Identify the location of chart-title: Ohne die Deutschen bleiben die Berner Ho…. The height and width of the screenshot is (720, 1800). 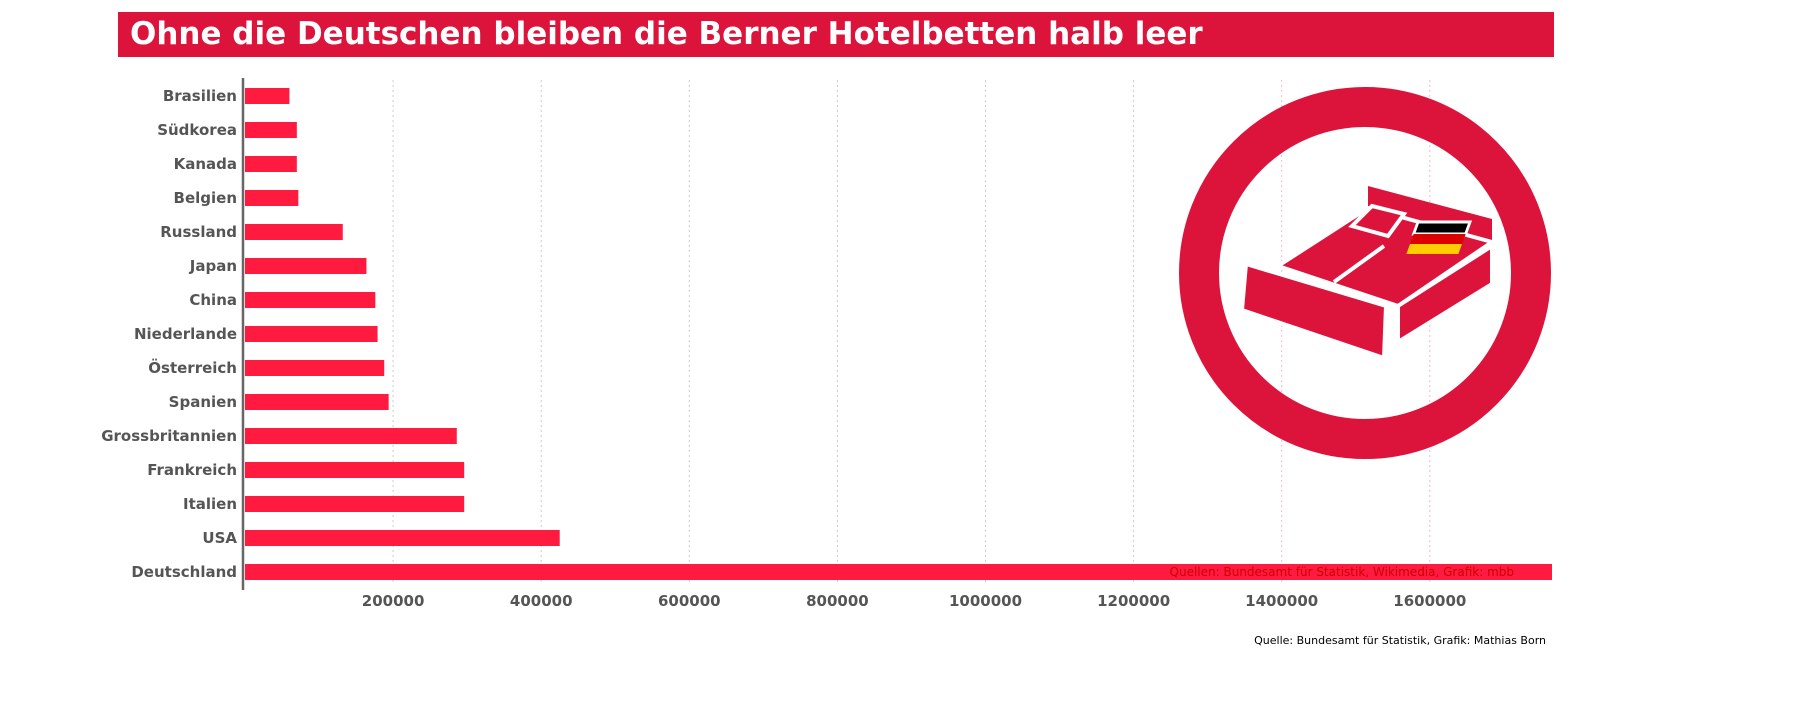
(666, 34).